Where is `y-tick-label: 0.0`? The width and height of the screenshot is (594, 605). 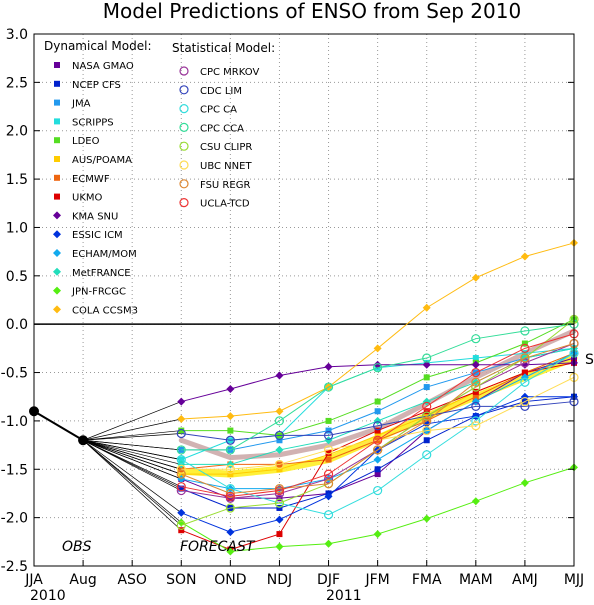 y-tick-label: 0.0 is located at coordinates (17, 325).